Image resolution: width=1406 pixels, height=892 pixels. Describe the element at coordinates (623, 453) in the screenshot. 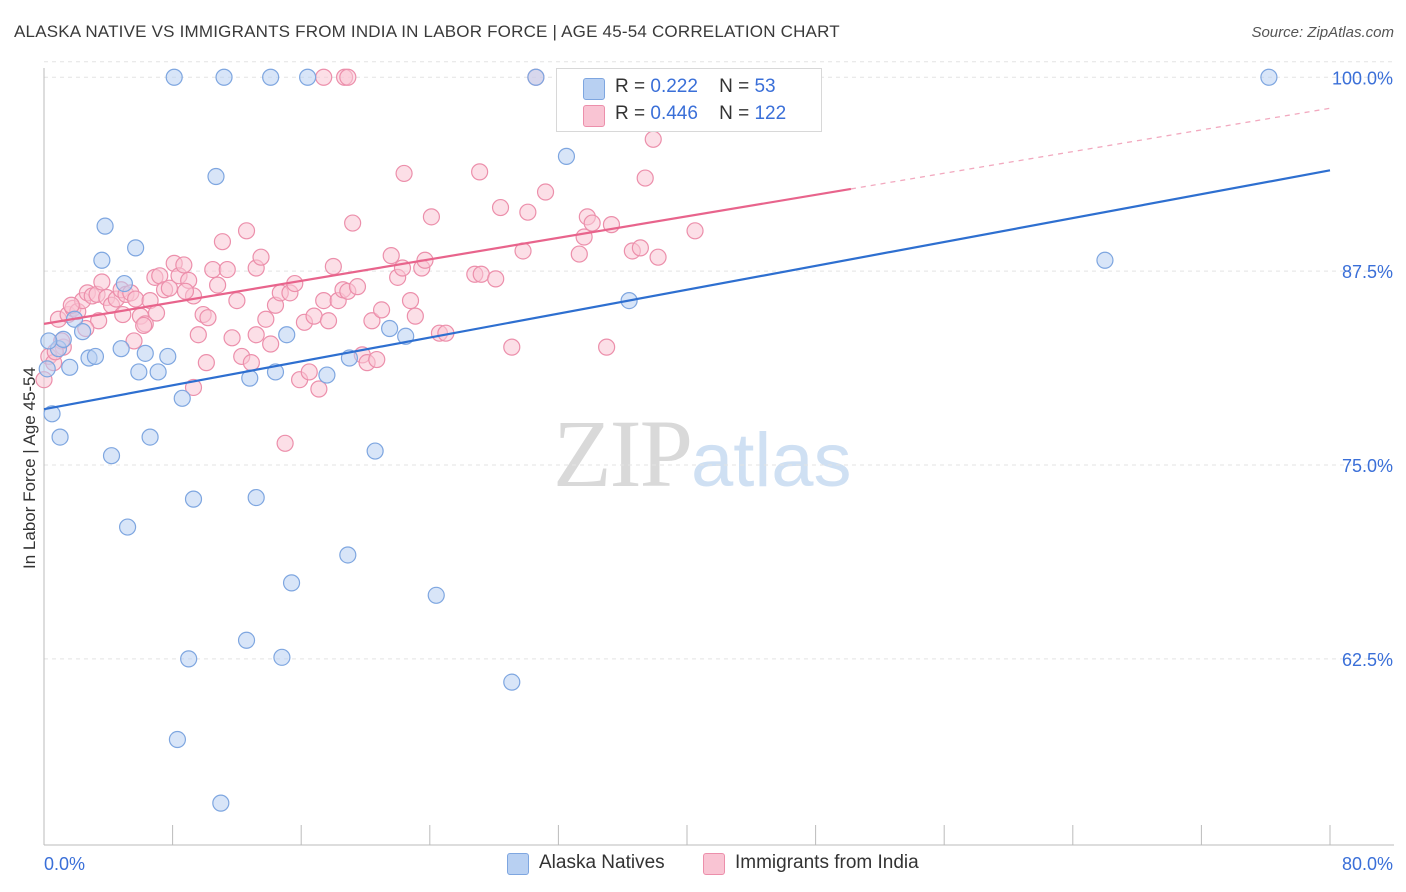

I see `watermark-zip: ZIP` at that location.